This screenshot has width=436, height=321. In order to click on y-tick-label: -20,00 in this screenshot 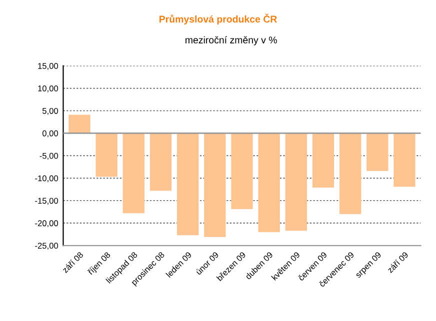, I will do `click(46, 224)`.